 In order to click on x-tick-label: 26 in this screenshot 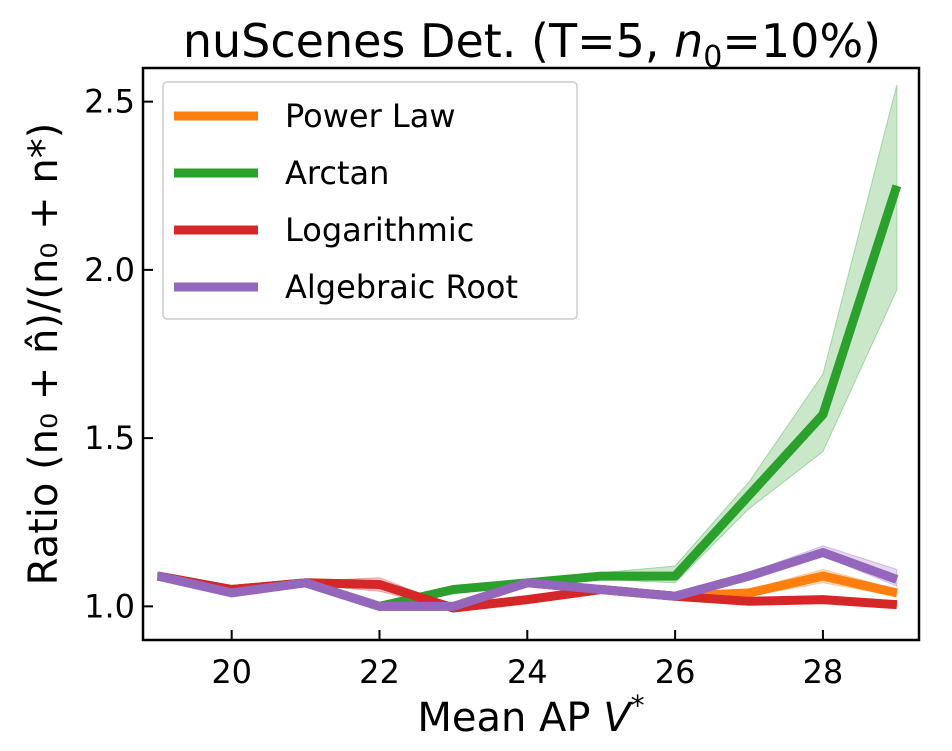, I will do `click(675, 672)`.